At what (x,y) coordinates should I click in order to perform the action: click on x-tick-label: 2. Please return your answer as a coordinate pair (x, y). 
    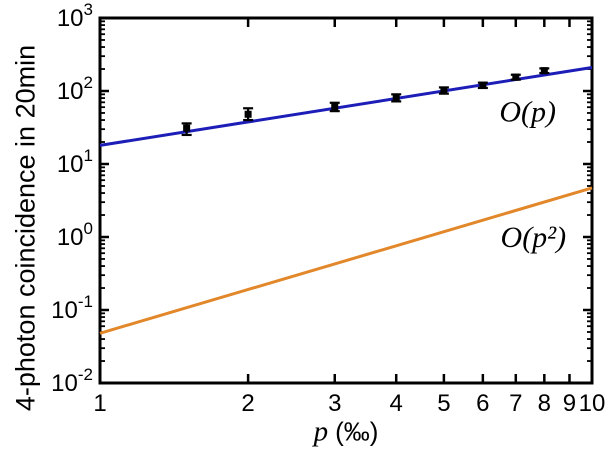
    Looking at the image, I should click on (247, 403).